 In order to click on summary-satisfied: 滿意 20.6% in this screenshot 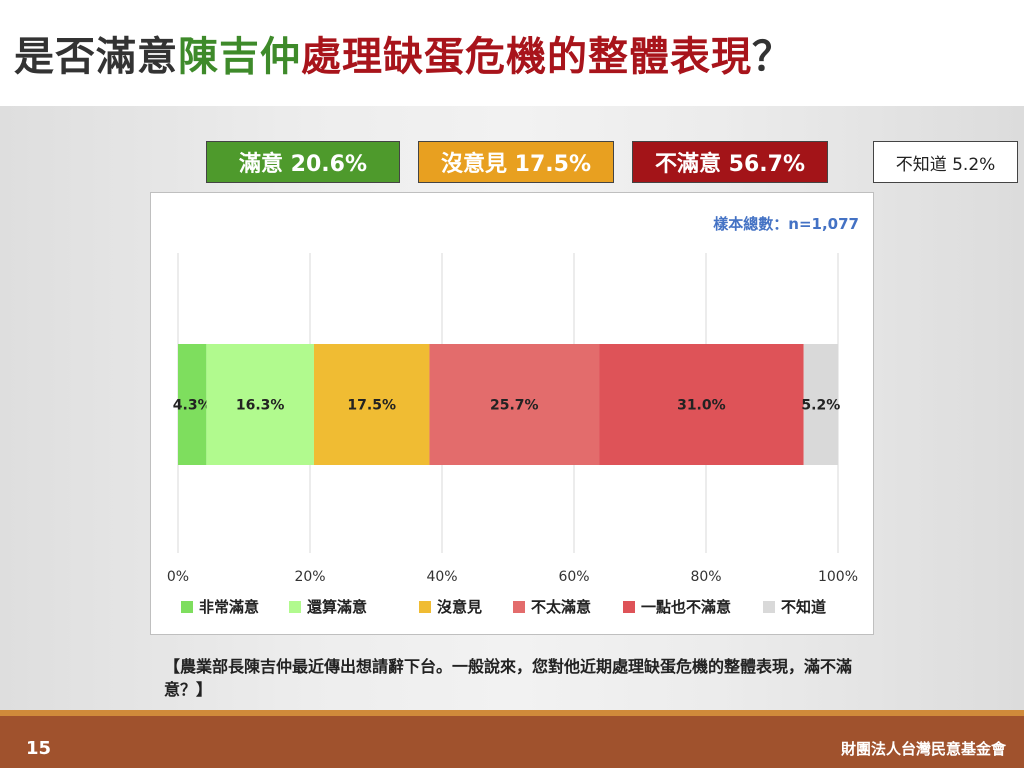, I will do `click(303, 162)`.